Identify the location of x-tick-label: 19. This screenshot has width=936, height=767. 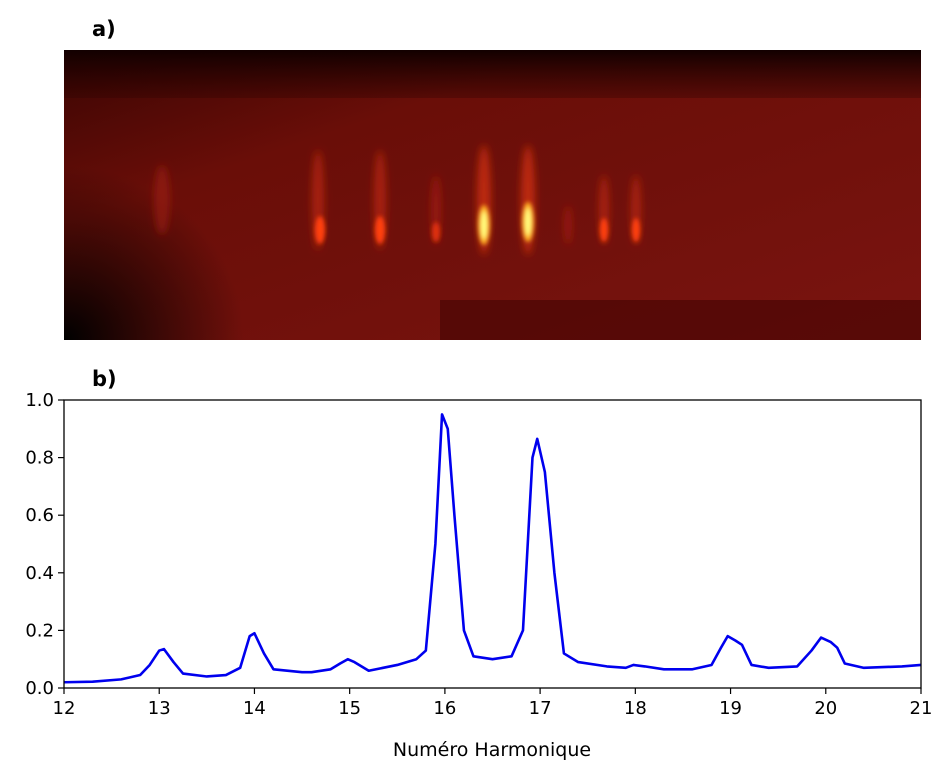
(730, 708).